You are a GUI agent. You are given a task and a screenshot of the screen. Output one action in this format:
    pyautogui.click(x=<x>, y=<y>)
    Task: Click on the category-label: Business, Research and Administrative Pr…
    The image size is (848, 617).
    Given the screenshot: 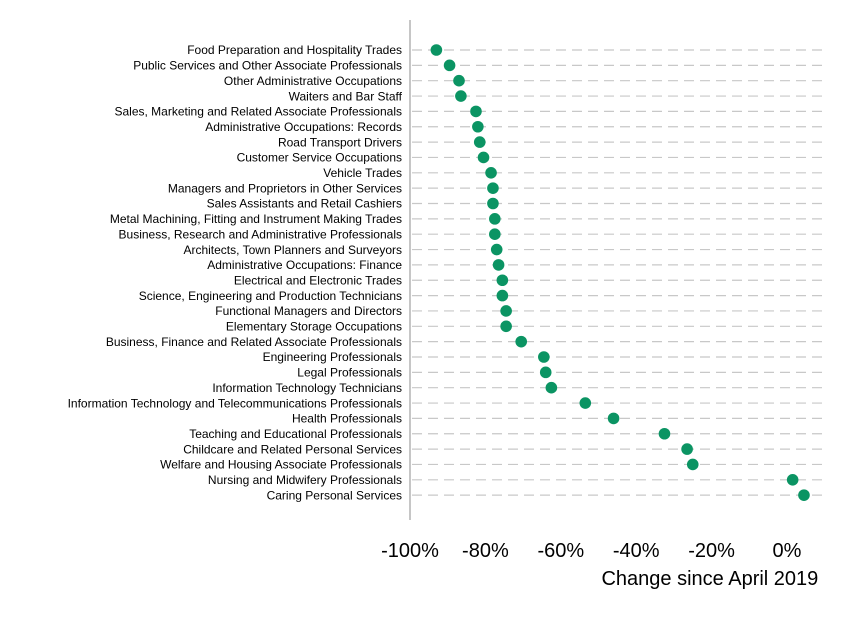 What is the action you would take?
    pyautogui.click(x=260, y=234)
    